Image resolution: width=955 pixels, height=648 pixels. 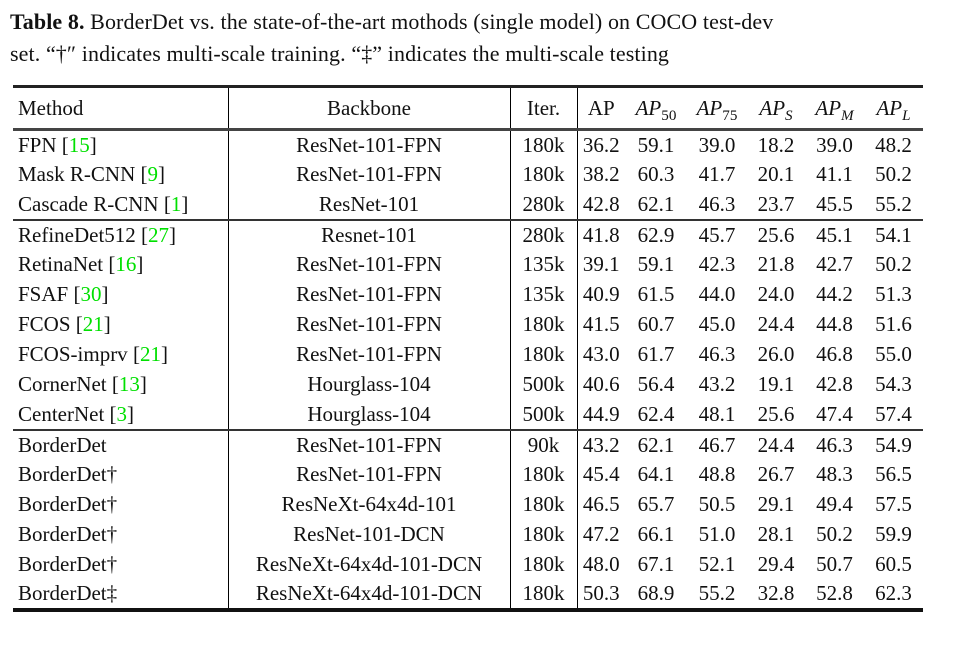 I want to click on metric-value-cell: 50.5, so click(x=717, y=504).